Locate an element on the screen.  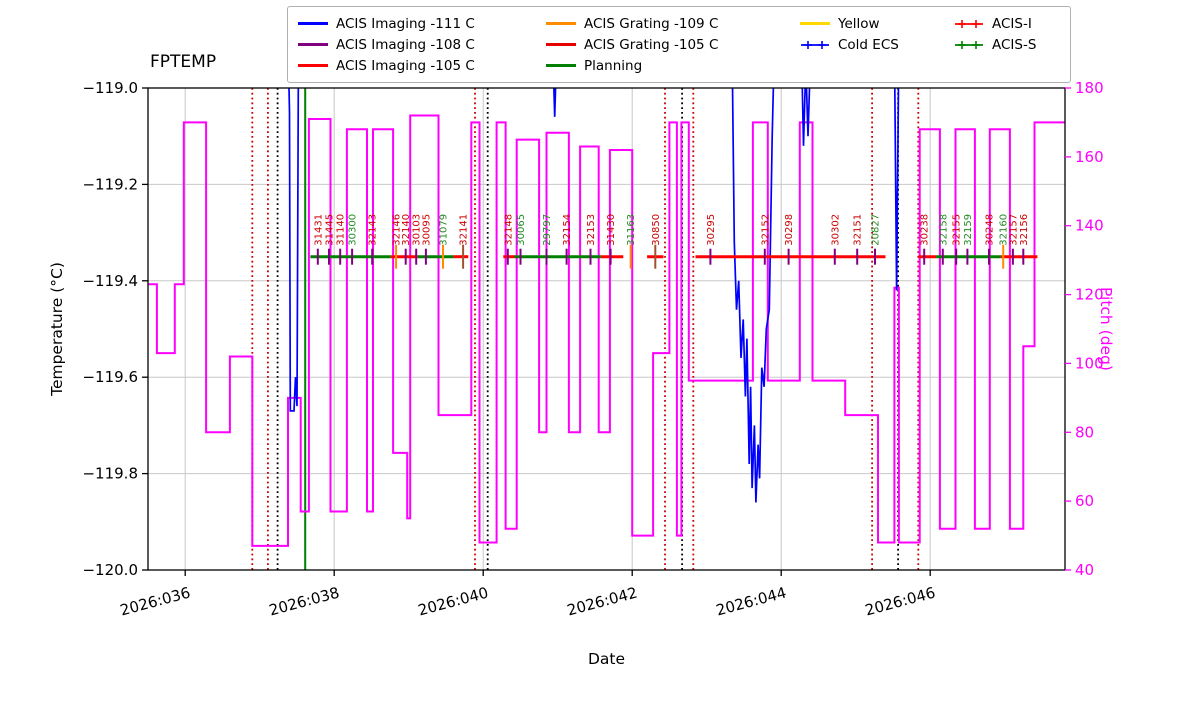
svg-text: 2026:040 is located at coordinates (453, 601).